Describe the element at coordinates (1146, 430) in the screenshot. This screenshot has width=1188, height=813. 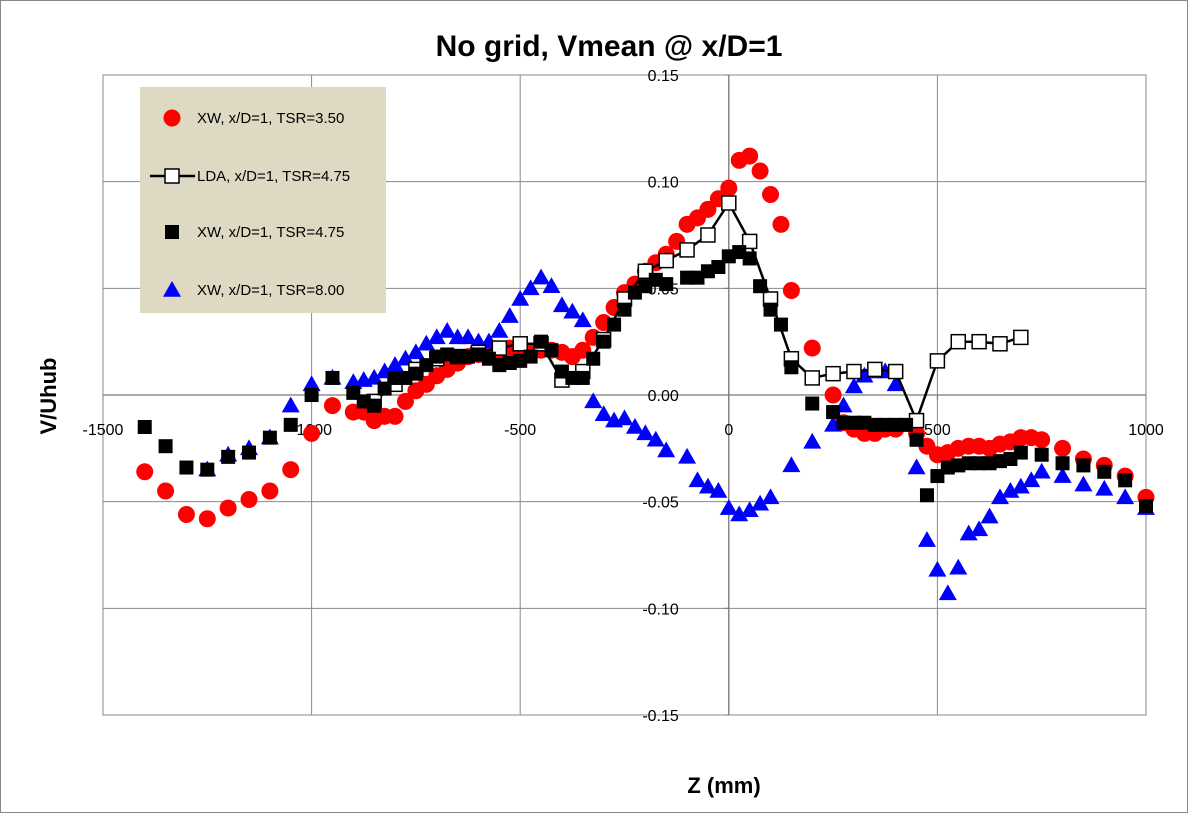
I see `x-tick-label-5: 1000` at that location.